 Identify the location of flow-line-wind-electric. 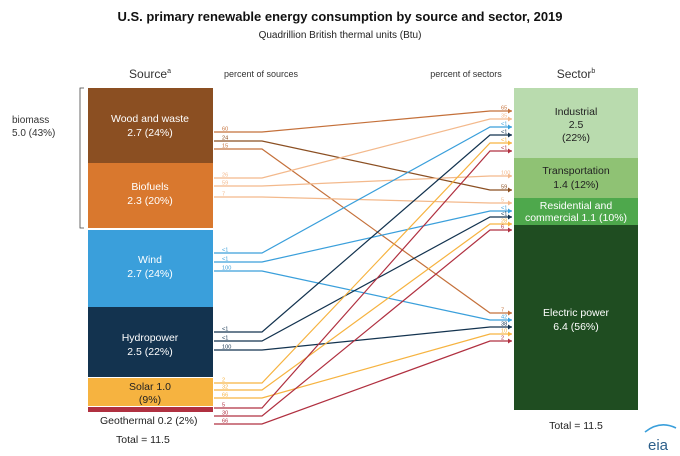
(363, 295).